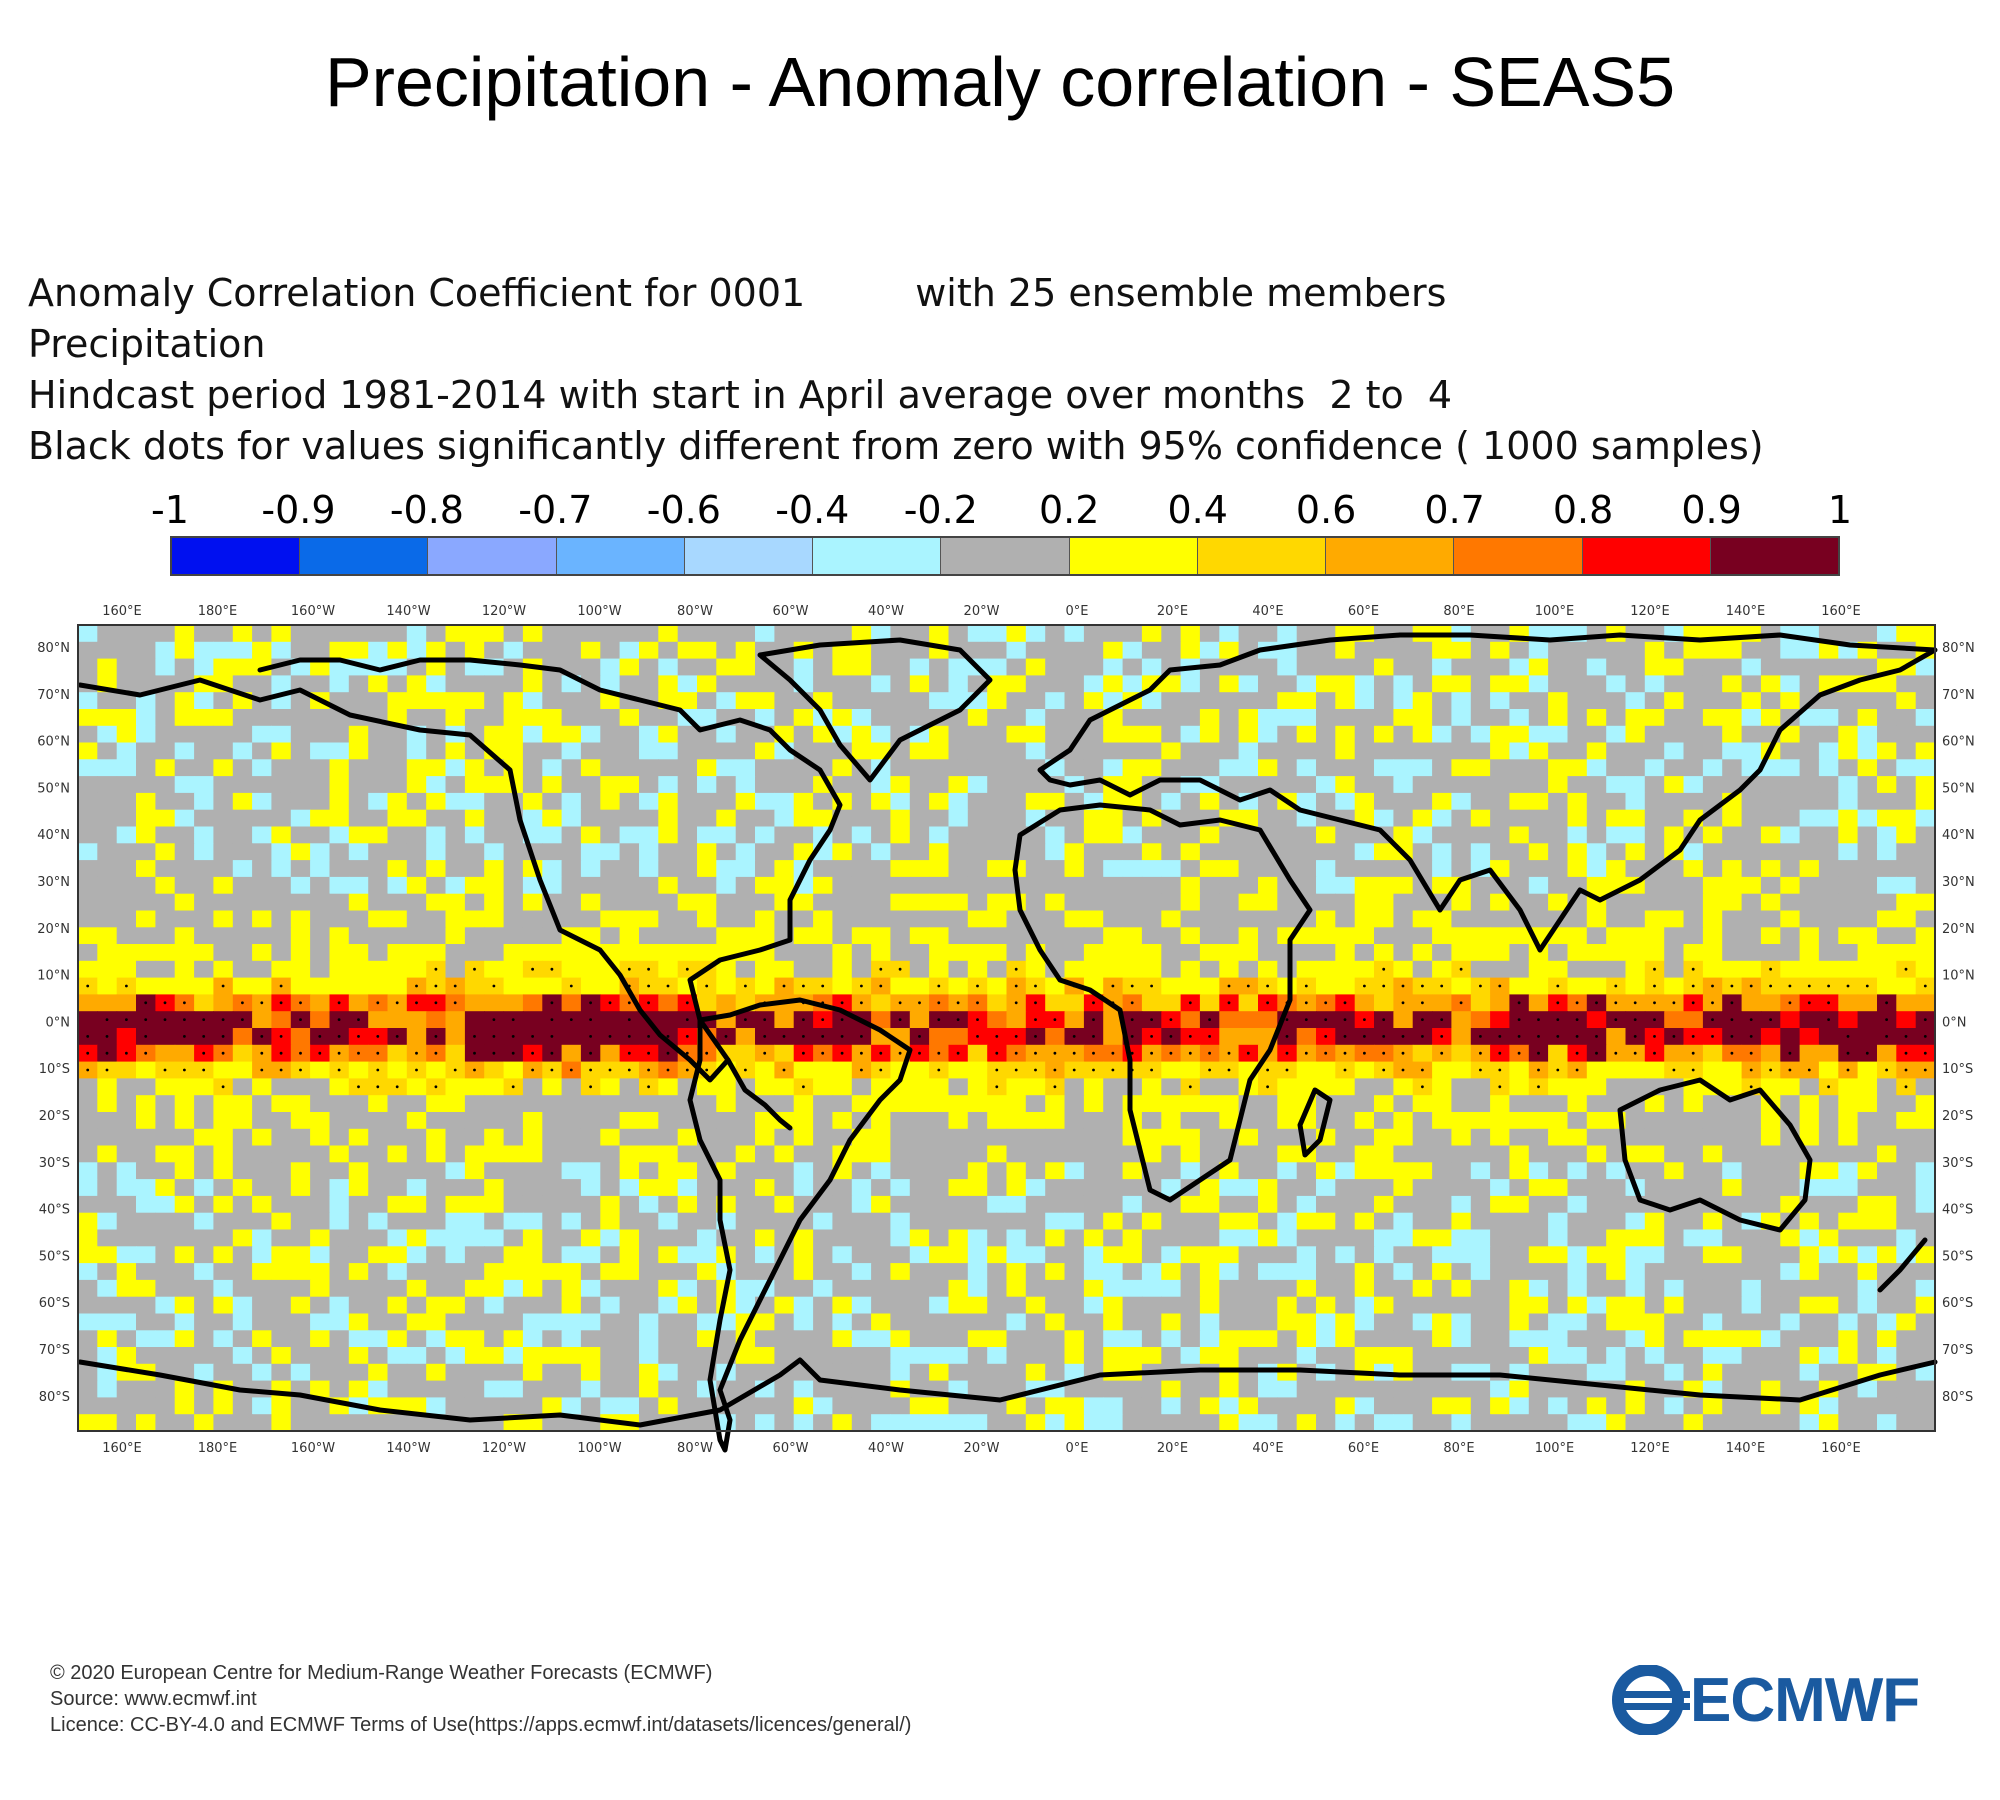 This screenshot has width=2000, height=1800. I want to click on colorbar-segment, so click(749, 556).